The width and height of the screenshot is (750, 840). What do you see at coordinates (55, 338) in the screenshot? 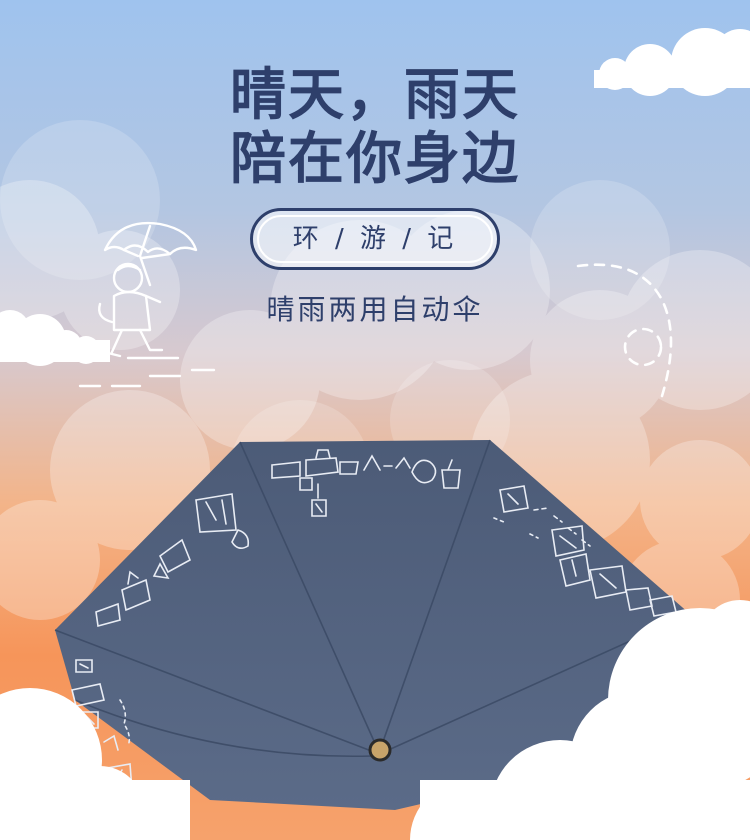
I see `cloud-left` at bounding box center [55, 338].